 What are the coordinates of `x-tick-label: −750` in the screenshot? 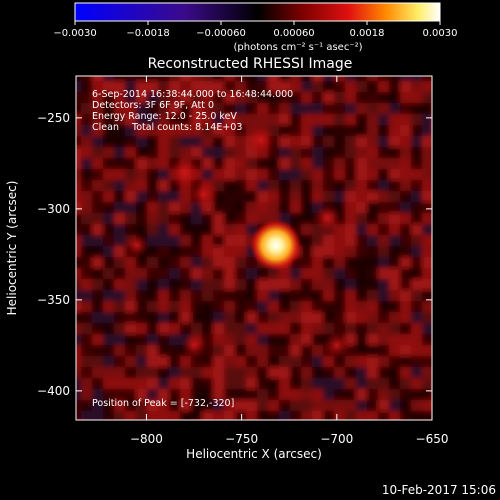 It's located at (241, 439).